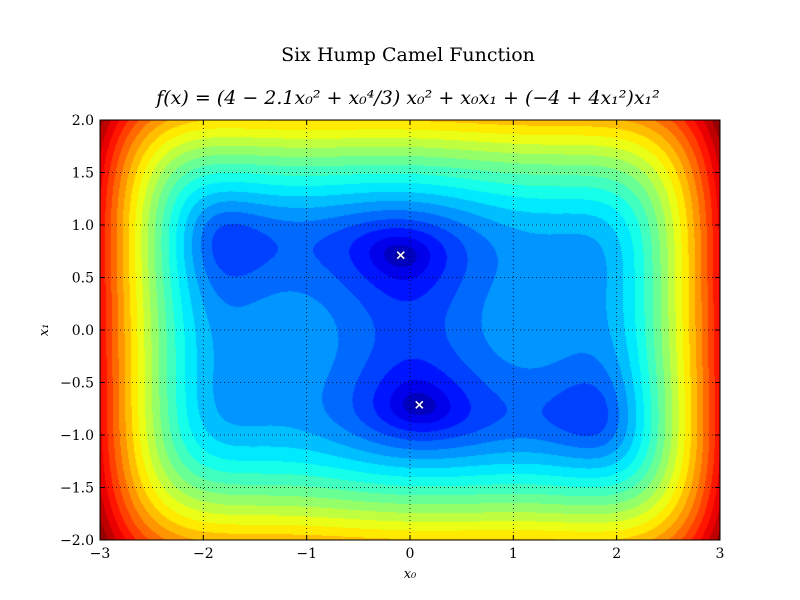 The image size is (800, 600). Describe the element at coordinates (44, 330) in the screenshot. I see `y-axis-label: x₁` at that location.